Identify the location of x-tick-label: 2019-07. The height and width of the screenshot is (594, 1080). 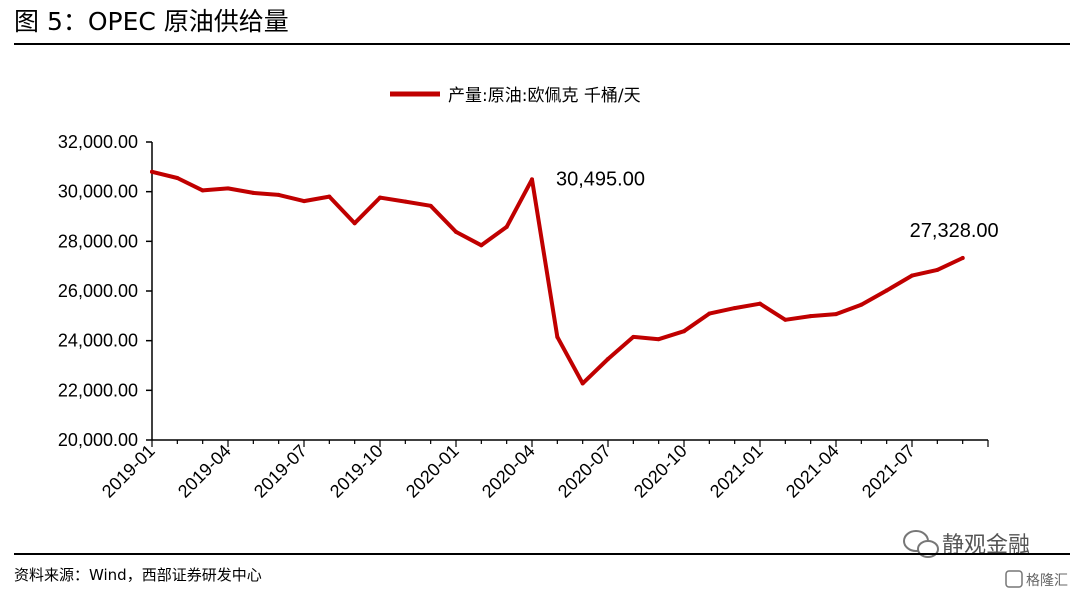
(280, 471).